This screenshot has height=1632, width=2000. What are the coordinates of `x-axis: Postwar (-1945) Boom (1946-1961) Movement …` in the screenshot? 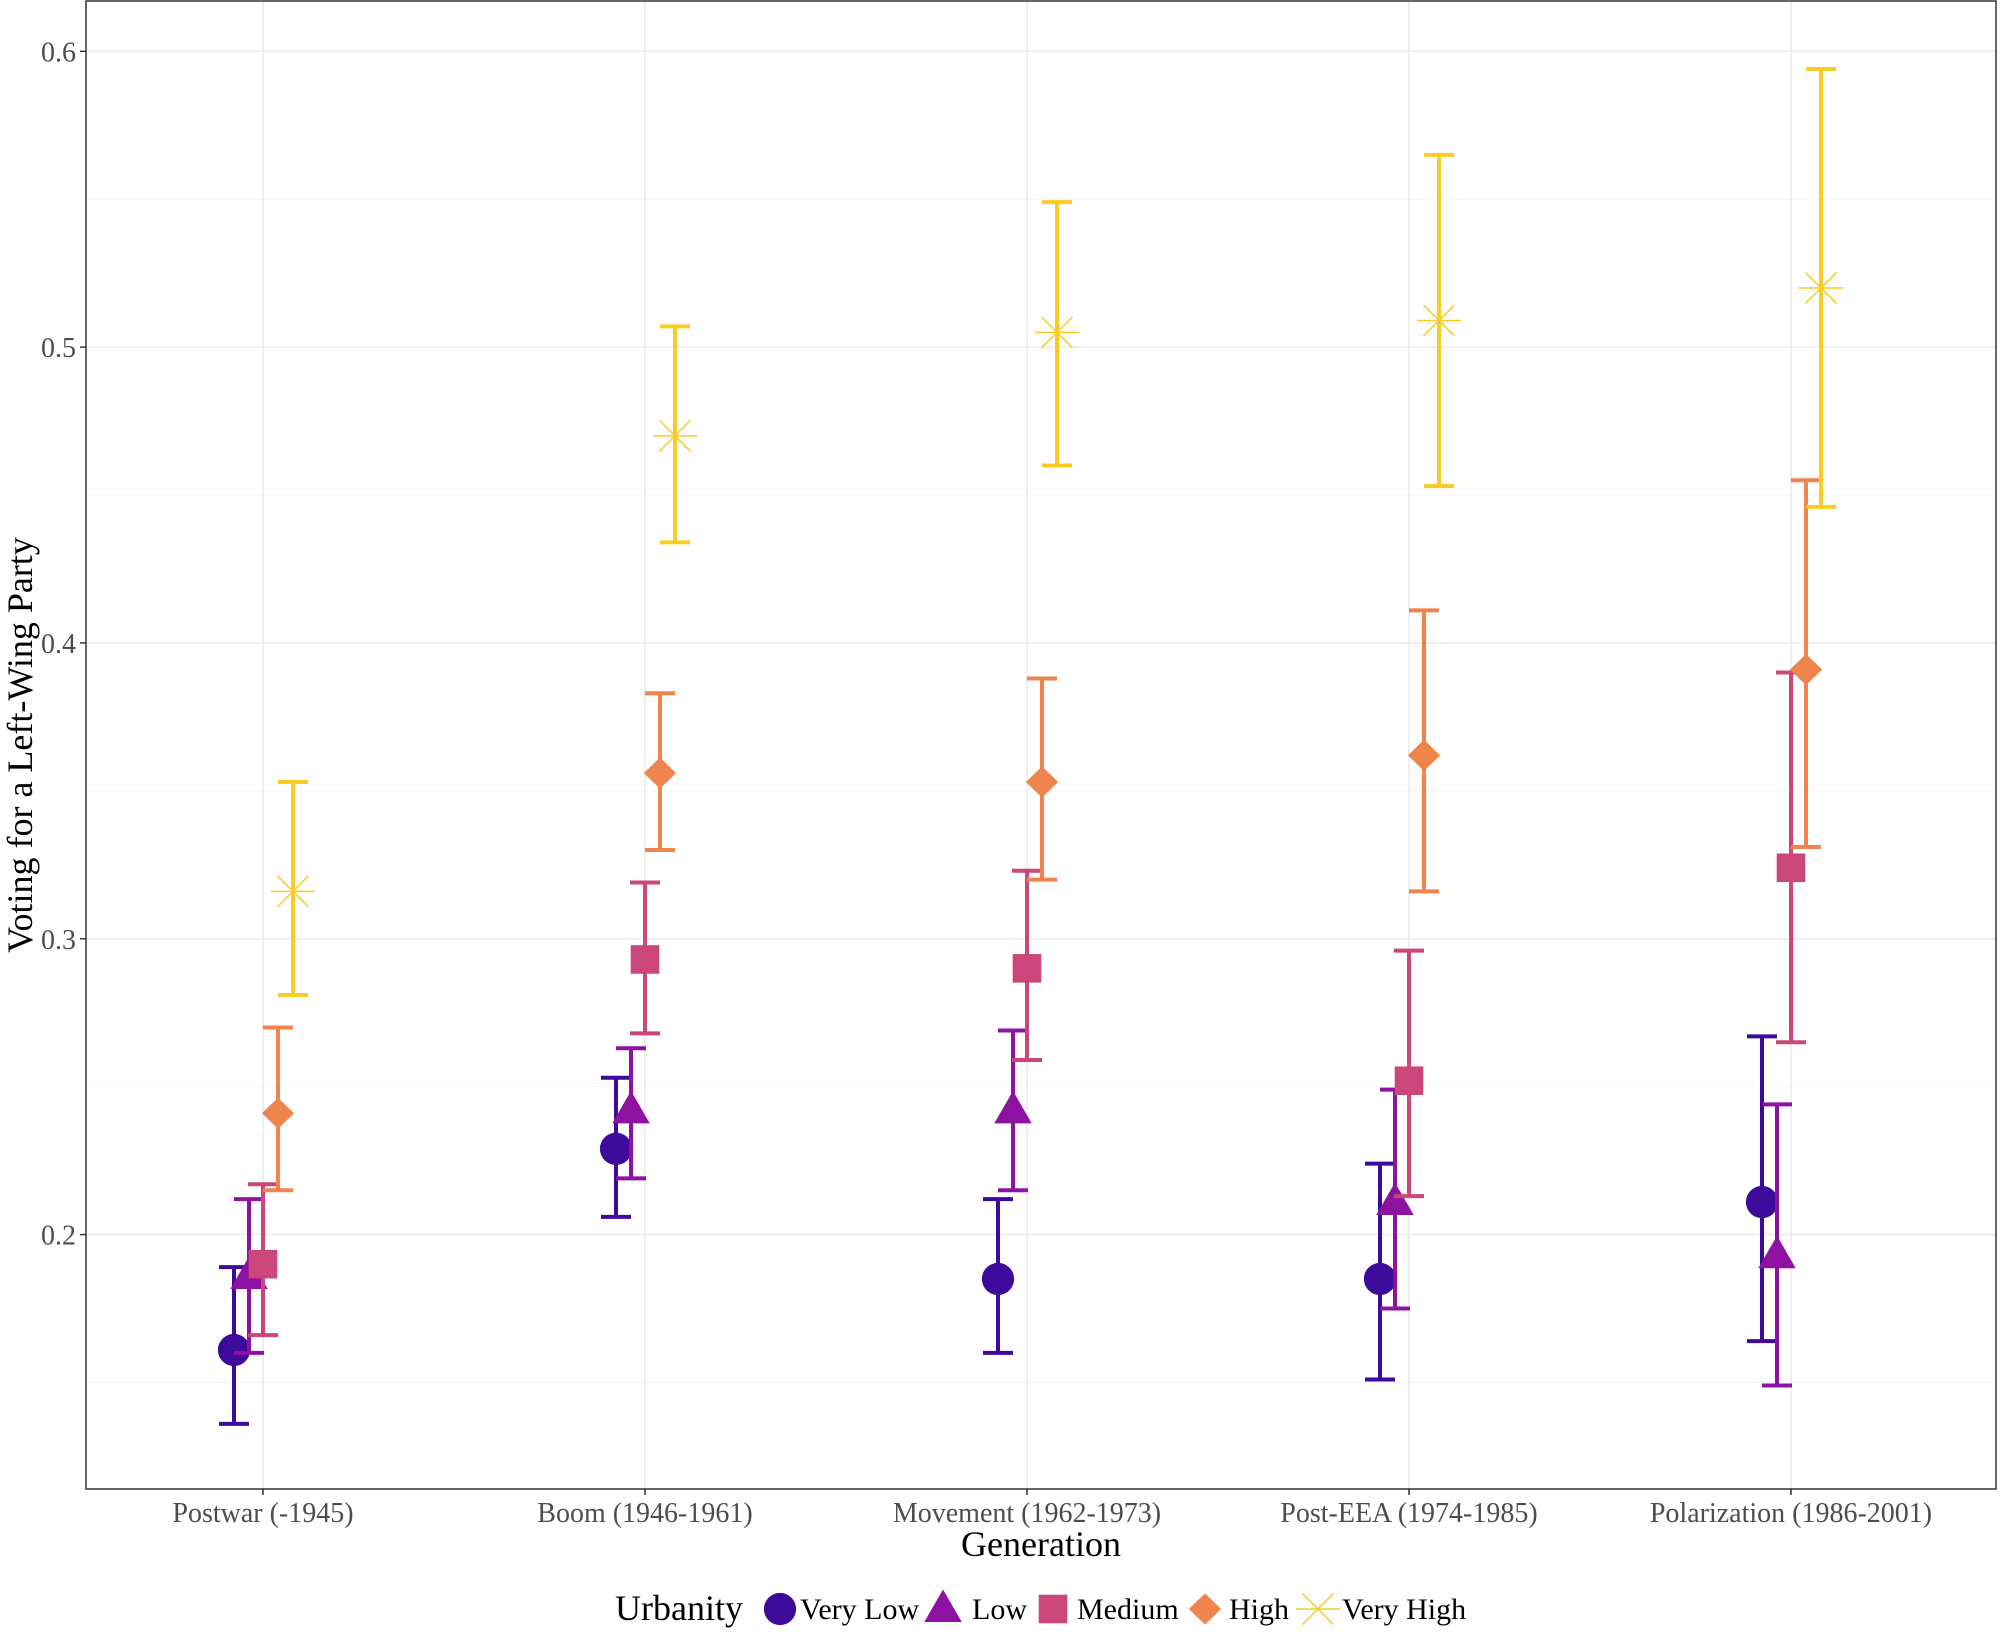 It's located at (1052, 1509).